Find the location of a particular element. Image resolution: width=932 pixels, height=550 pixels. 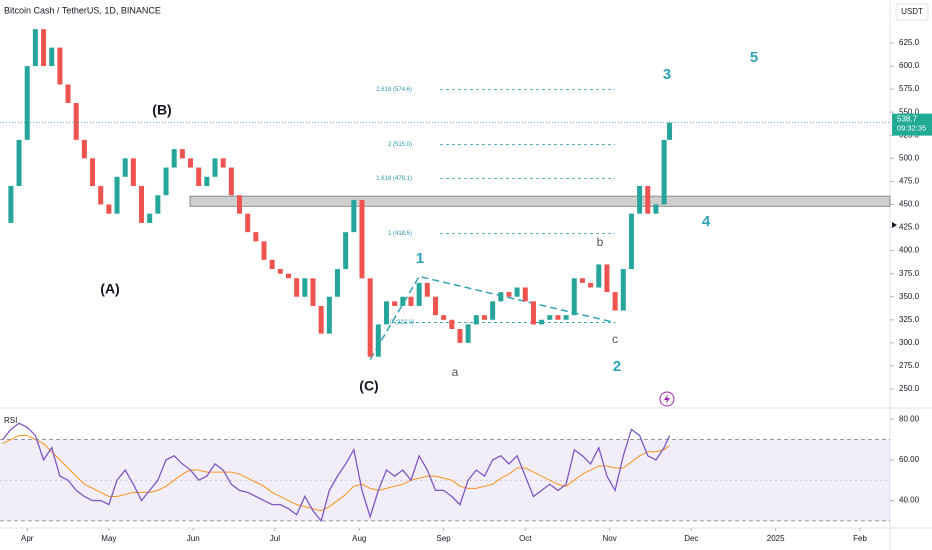

currency-box is located at coordinates (912, 12).